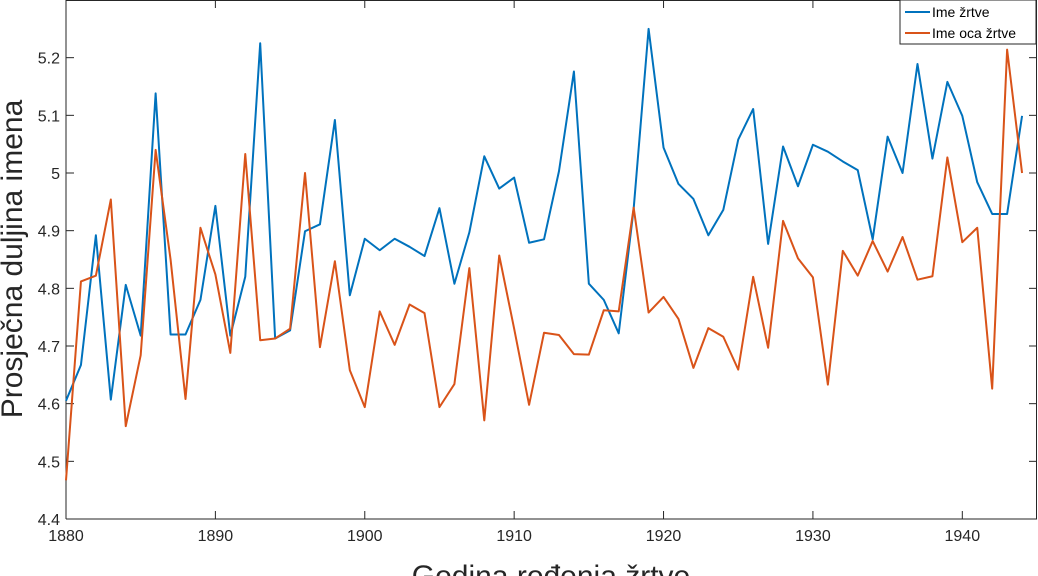 The image size is (1038, 576). What do you see at coordinates (813, 536) in the screenshot?
I see `x-tick-label: 1930` at bounding box center [813, 536].